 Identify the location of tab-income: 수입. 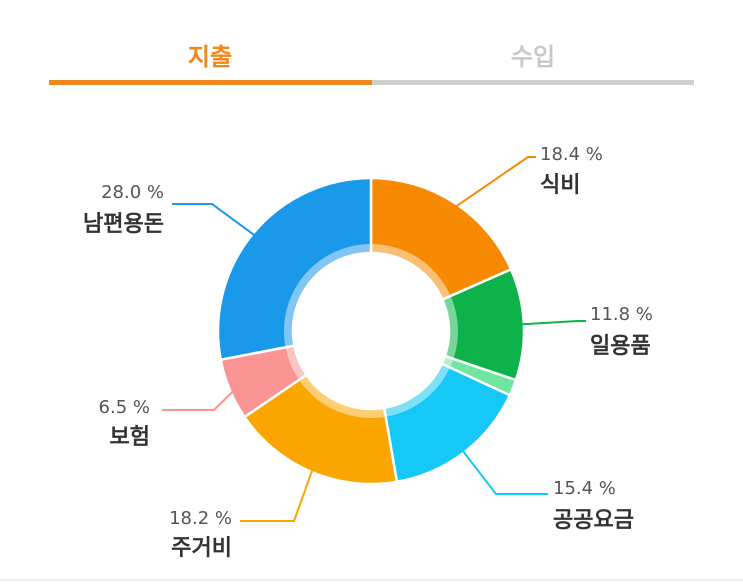
(533, 56).